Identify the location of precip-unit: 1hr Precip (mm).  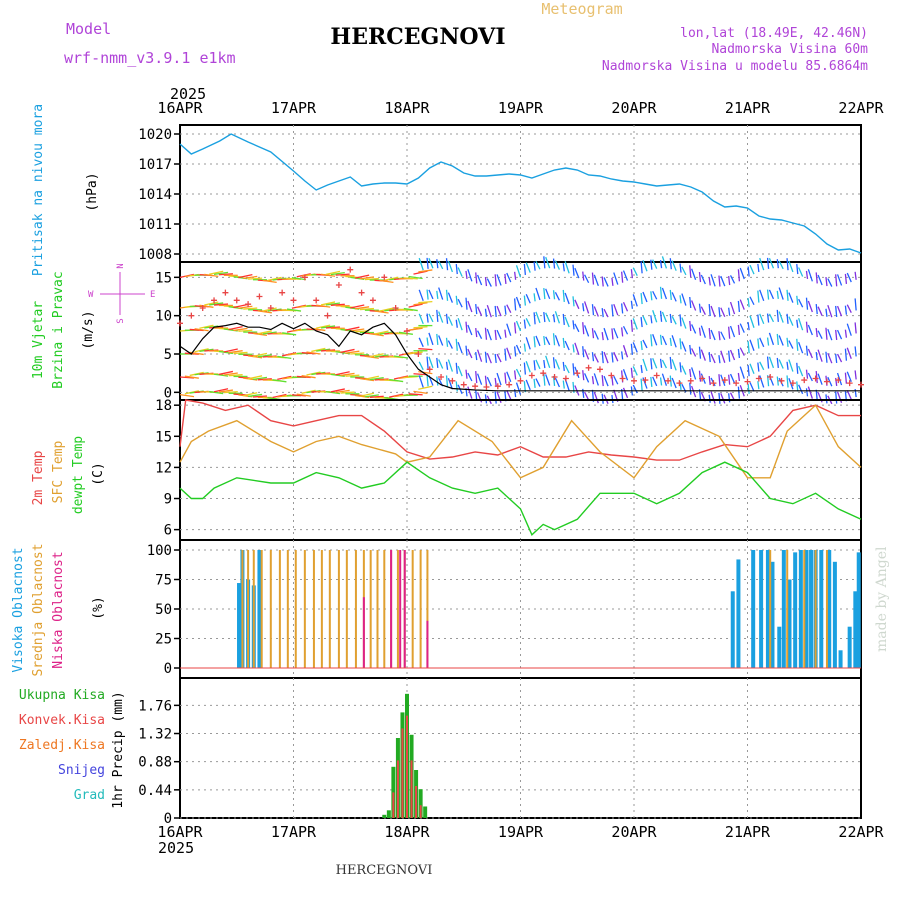
(118, 749).